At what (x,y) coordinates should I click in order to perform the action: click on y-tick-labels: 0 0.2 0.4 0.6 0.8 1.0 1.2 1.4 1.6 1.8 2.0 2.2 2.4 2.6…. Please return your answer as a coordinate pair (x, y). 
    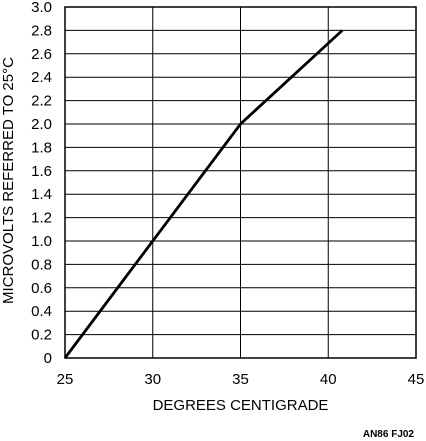
    Looking at the image, I should click on (41, 183).